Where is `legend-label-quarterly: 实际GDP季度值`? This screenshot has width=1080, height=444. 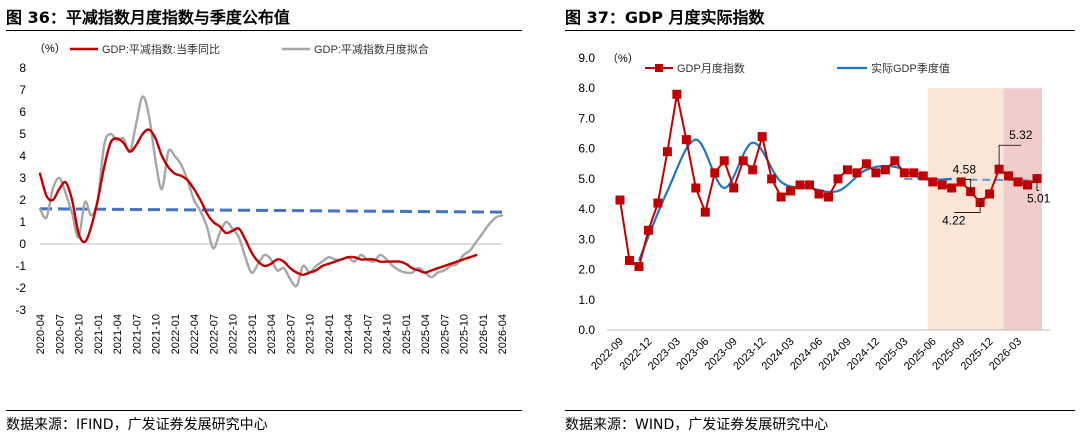 legend-label-quarterly: 实际GDP季度值 is located at coordinates (910, 68).